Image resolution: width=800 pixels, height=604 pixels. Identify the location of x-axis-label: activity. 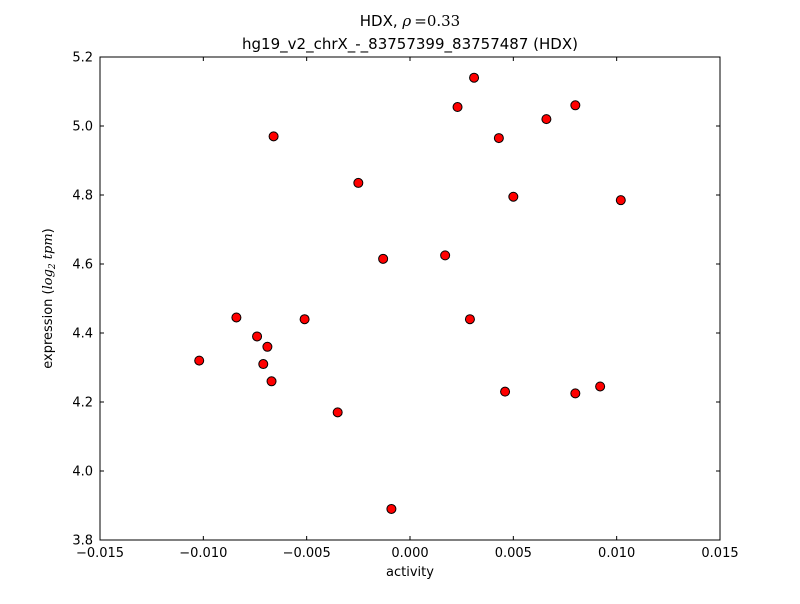
(410, 572).